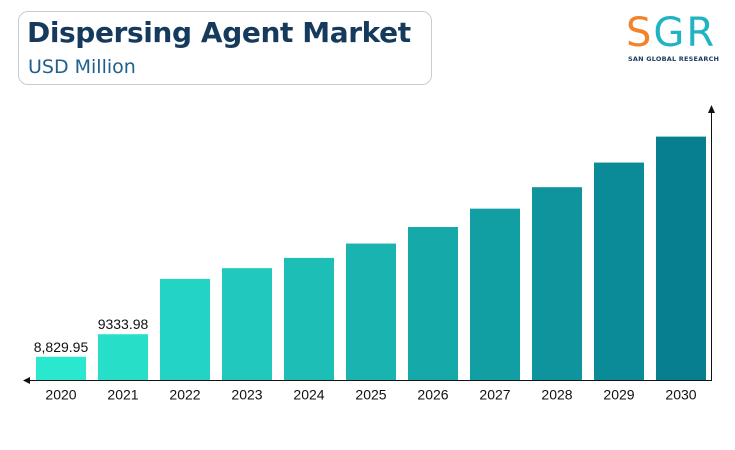 The width and height of the screenshot is (735, 450). I want to click on logo-wordmark: SGR, so click(671, 33).